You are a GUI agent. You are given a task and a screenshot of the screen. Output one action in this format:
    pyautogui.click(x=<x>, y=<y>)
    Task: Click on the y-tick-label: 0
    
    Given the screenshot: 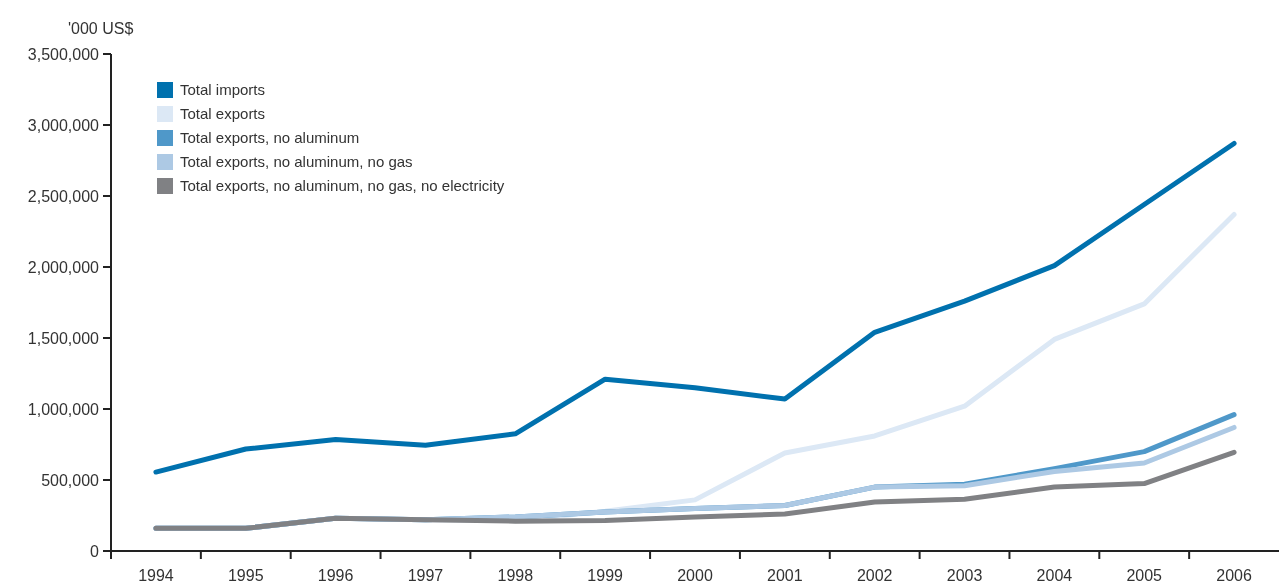 What is the action you would take?
    pyautogui.click(x=95, y=551)
    